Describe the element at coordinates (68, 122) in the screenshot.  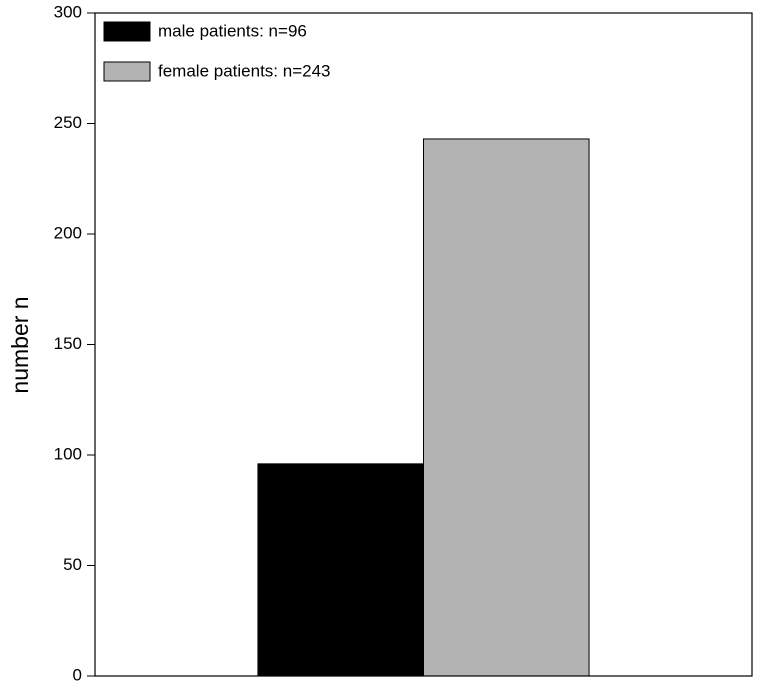
I see `y-tick-label: 250` at that location.